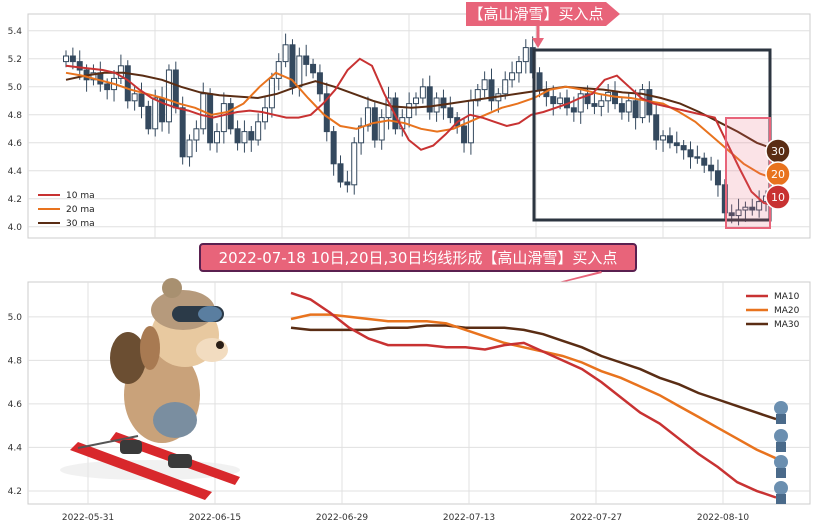 This screenshot has width=816, height=528. I want to click on top-y-tick-label: 4.4, so click(15, 172).